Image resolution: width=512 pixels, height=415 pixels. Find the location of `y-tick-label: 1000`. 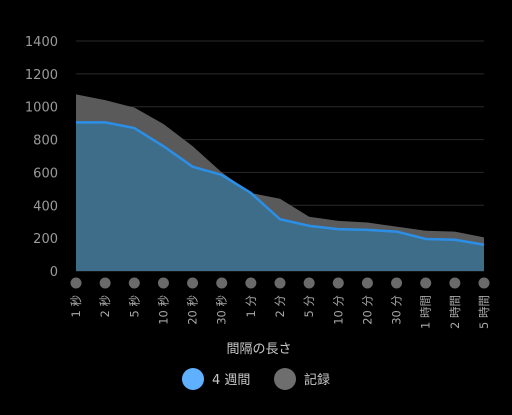

y-tick-label: 1000 is located at coordinates (41, 108).